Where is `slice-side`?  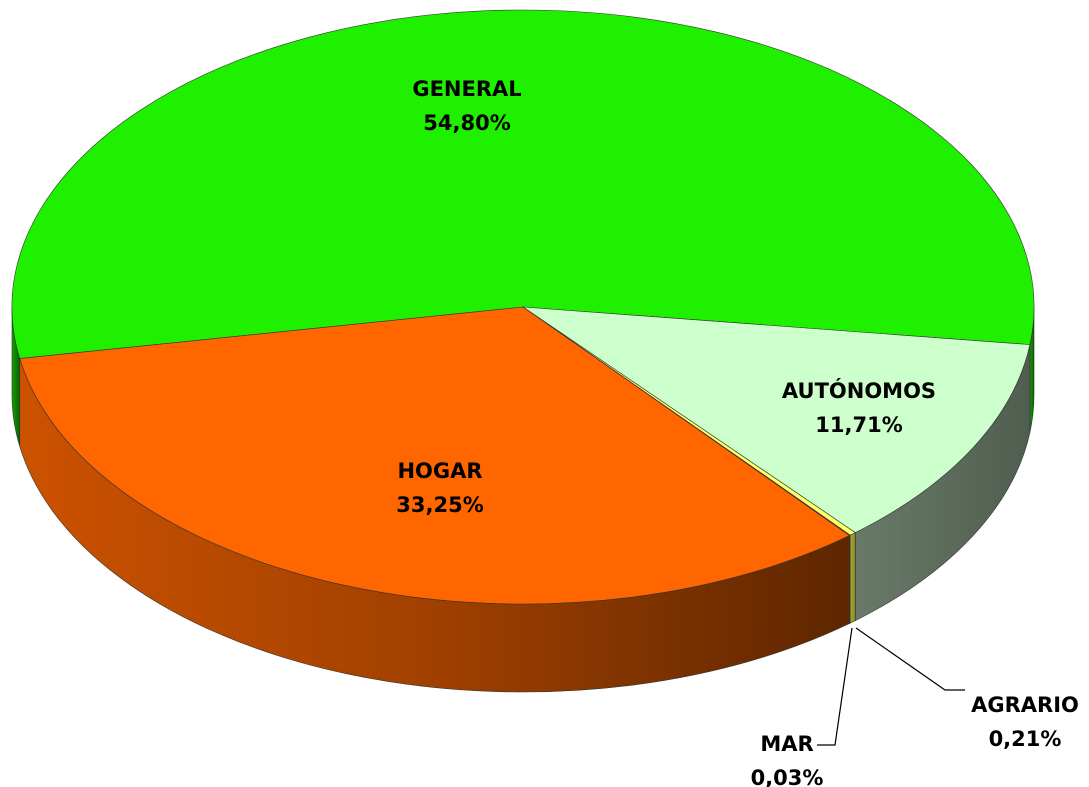 slice-side is located at coordinates (852, 578).